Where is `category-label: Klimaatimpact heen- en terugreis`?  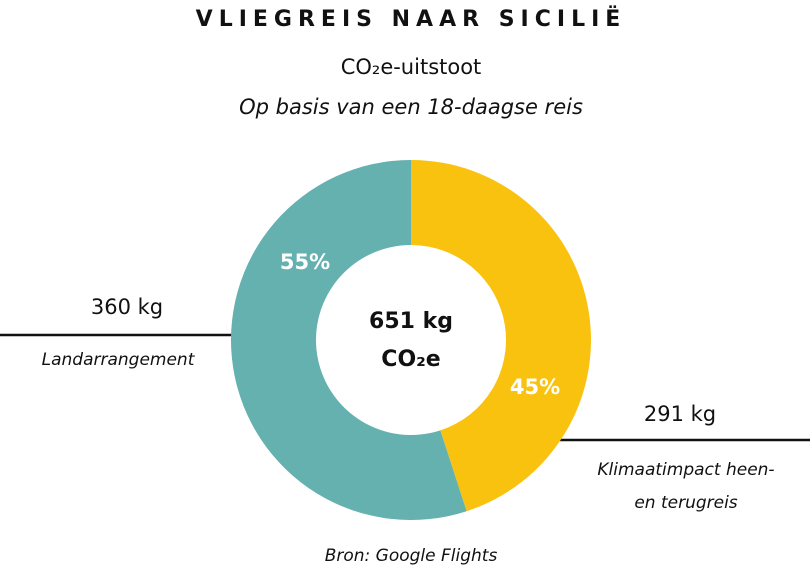 category-label: Klimaatimpact heen- en terugreis is located at coordinates (686, 486).